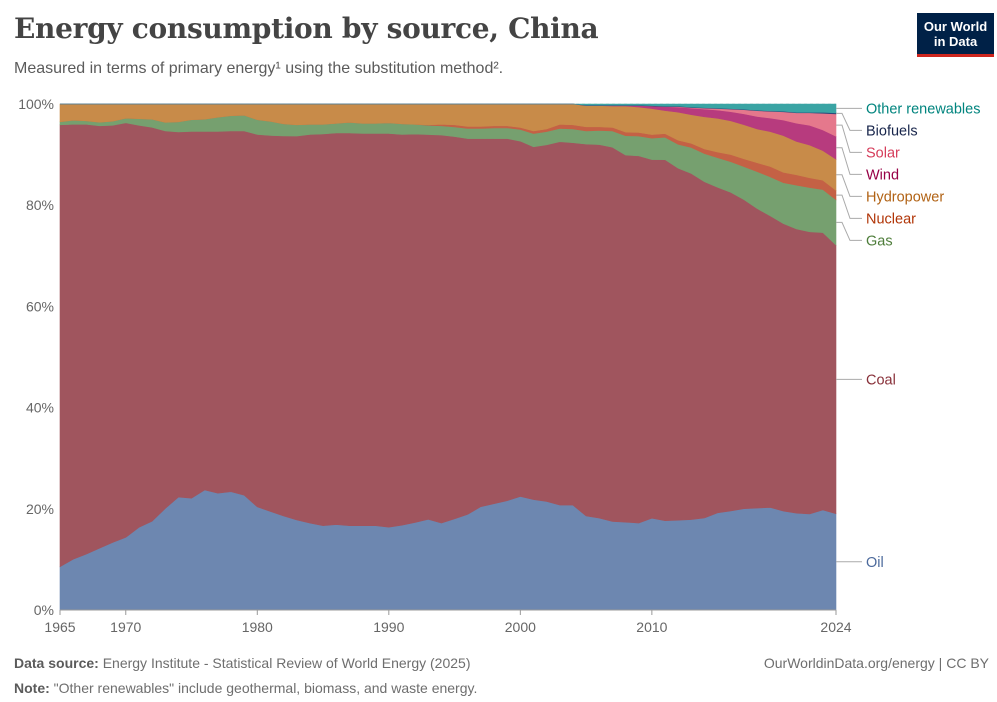 This screenshot has width=997, height=702. What do you see at coordinates (651, 627) in the screenshot?
I see `x-tick-label: 2010` at bounding box center [651, 627].